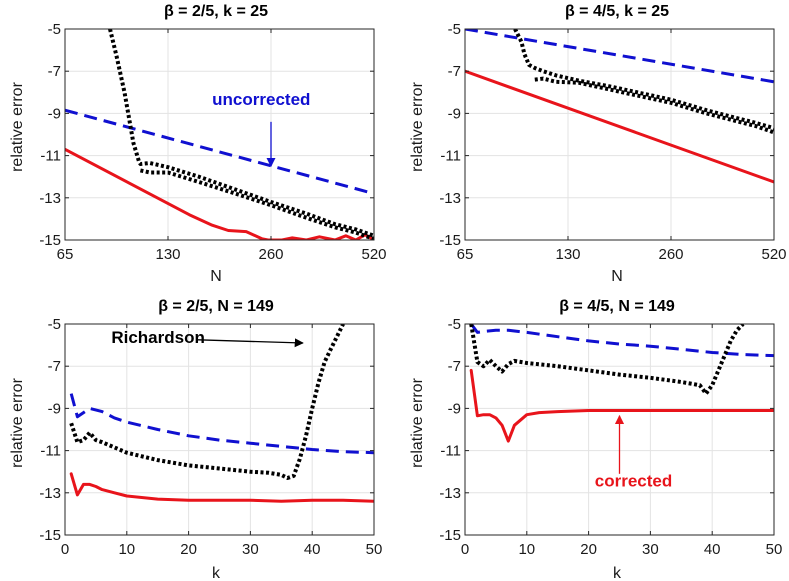  I want to click on series-richardson-upper, so click(241, 133).